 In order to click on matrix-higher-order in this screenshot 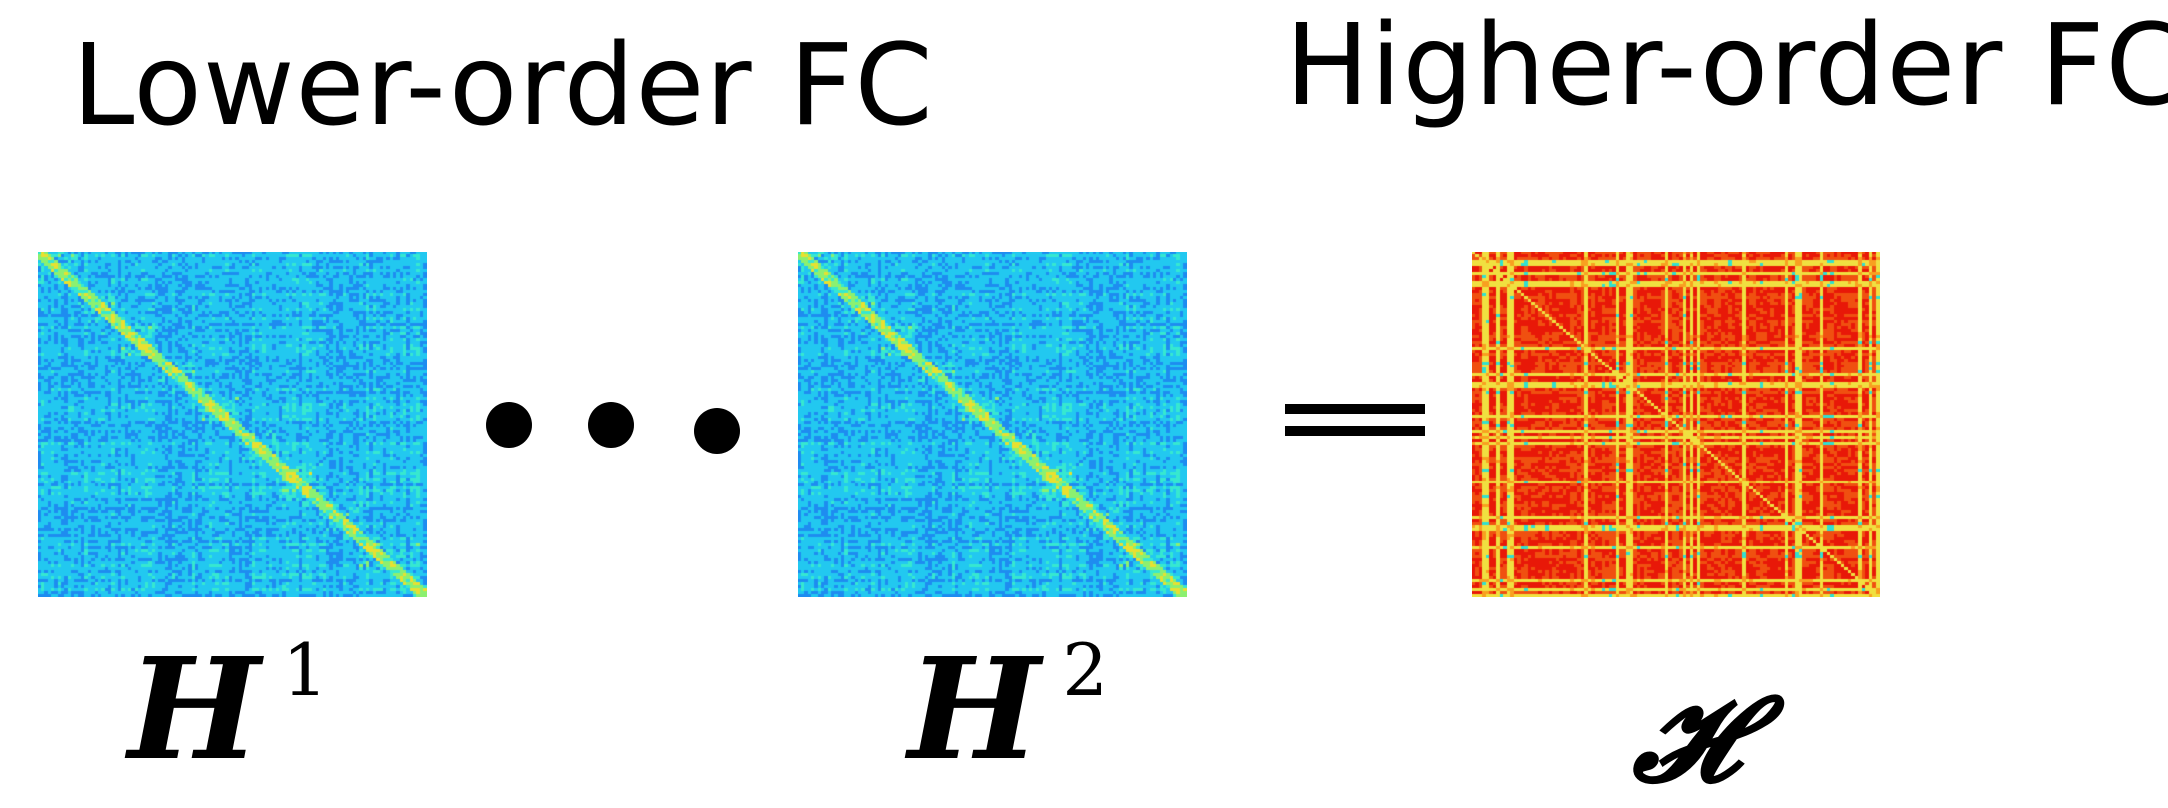, I will do `click(1676, 424)`.